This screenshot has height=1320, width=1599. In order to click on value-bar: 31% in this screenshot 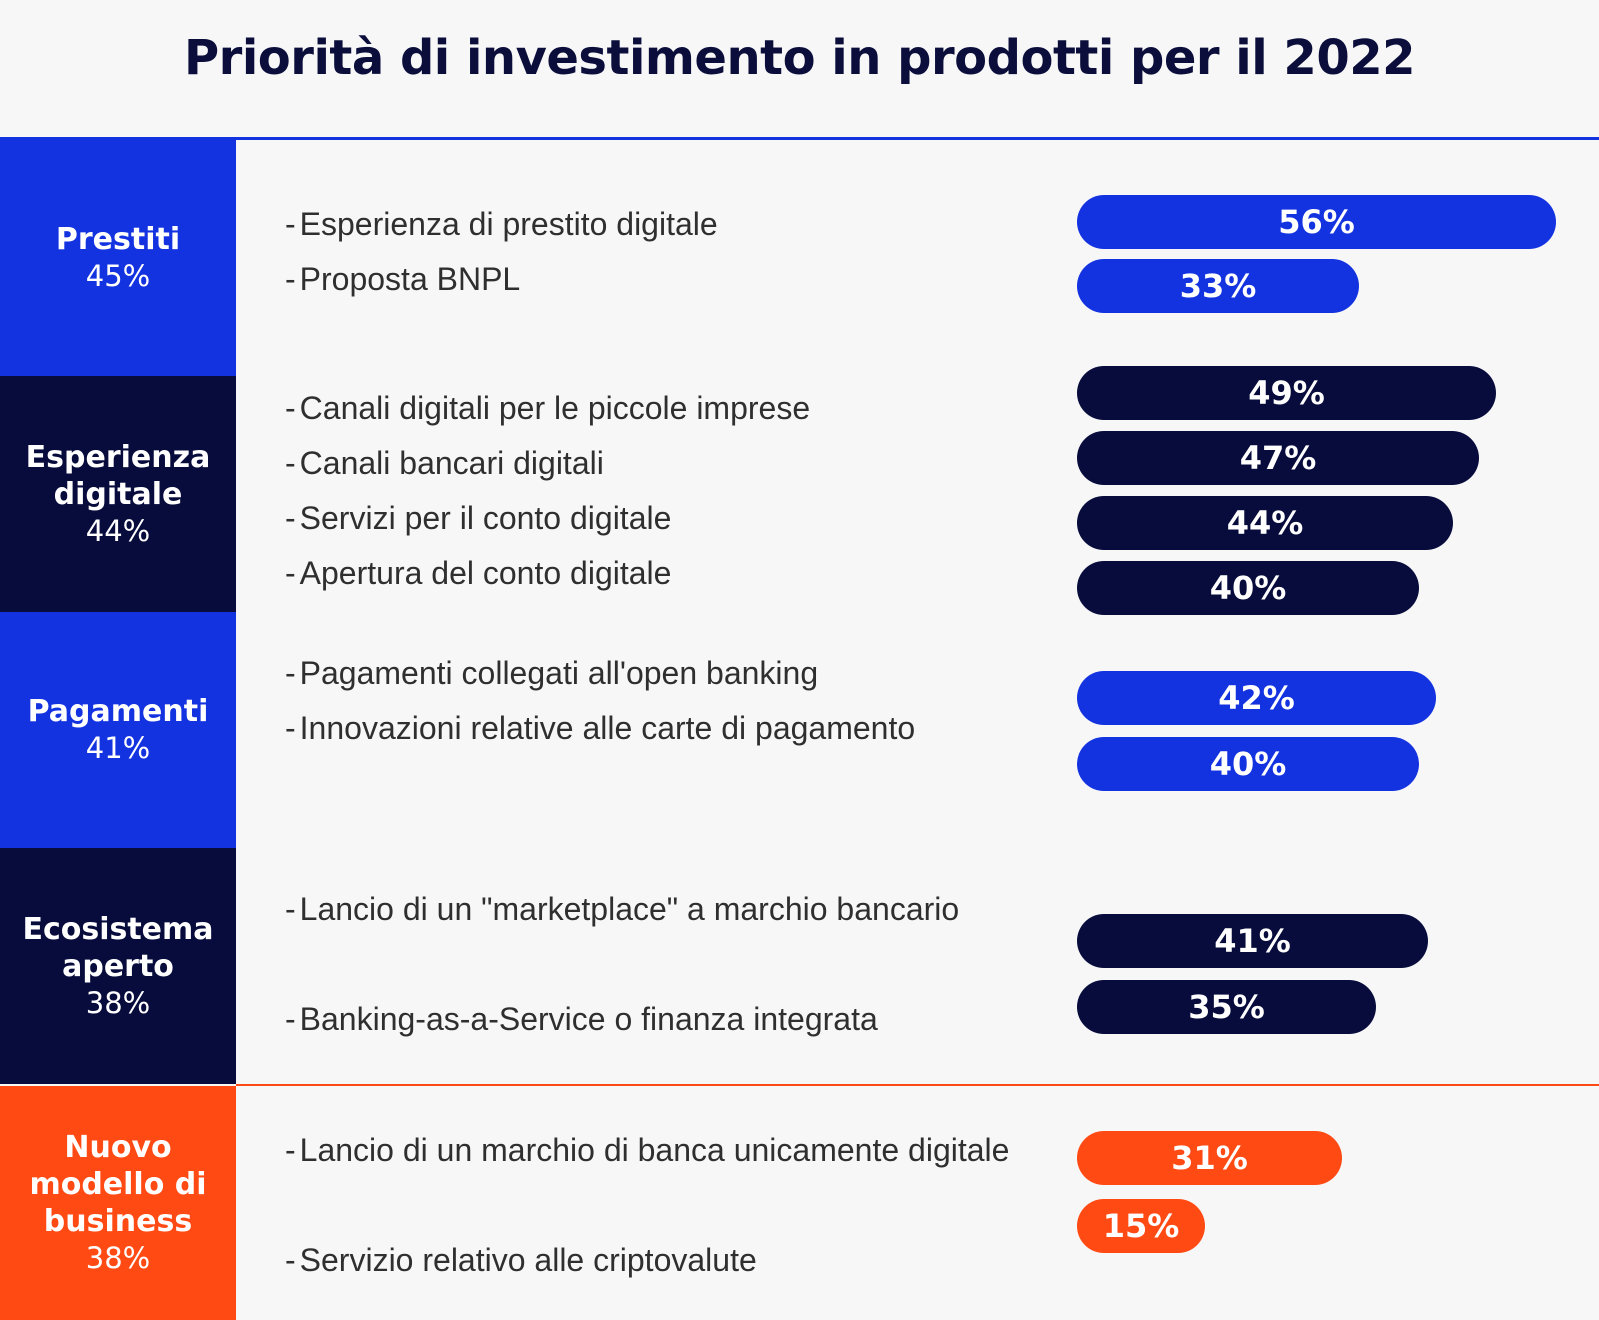, I will do `click(1209, 1158)`.